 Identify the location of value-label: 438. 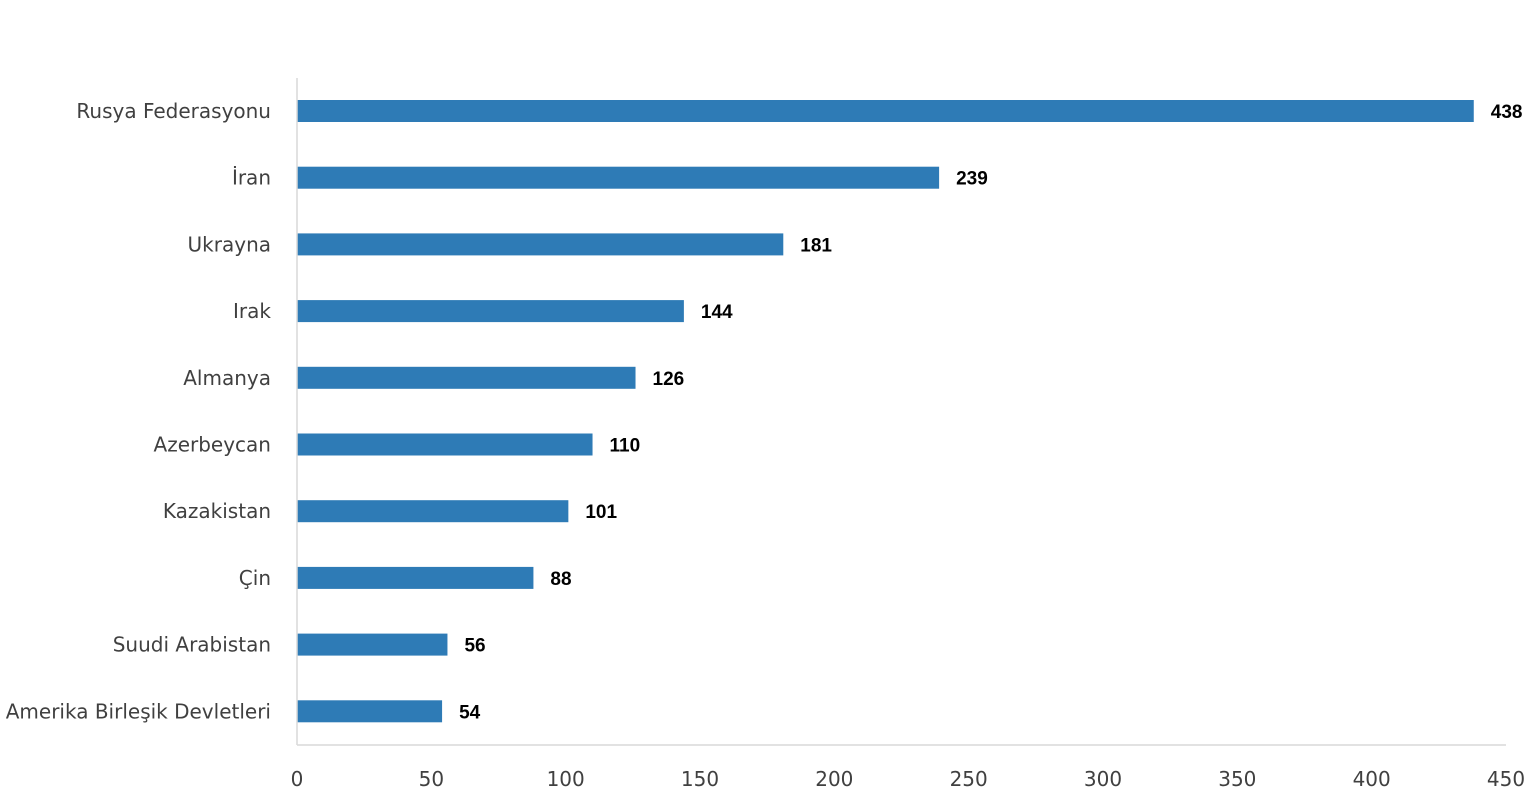
(1507, 112).